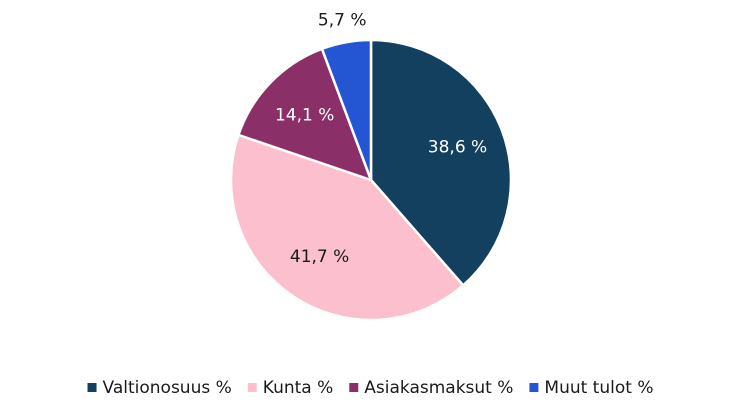 The width and height of the screenshot is (741, 411). Describe the element at coordinates (438, 388) in the screenshot. I see `legend-label: Asiakasmaksut %` at that location.